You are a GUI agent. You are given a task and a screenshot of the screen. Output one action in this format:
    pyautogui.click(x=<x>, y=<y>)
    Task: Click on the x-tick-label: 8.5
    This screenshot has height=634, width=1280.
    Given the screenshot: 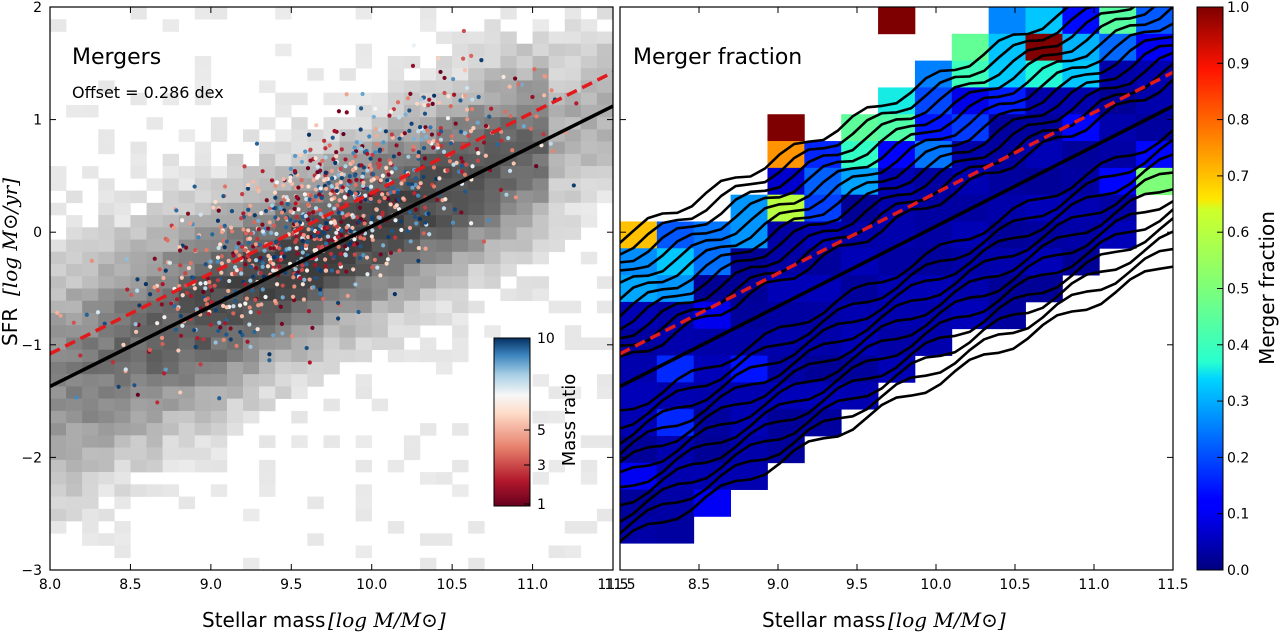 What is the action you would take?
    pyautogui.click(x=130, y=585)
    